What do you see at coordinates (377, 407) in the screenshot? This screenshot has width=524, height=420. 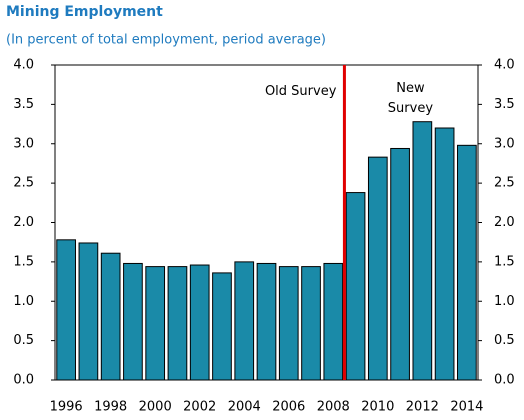 I see `x-tick-label: 2010` at bounding box center [377, 407].